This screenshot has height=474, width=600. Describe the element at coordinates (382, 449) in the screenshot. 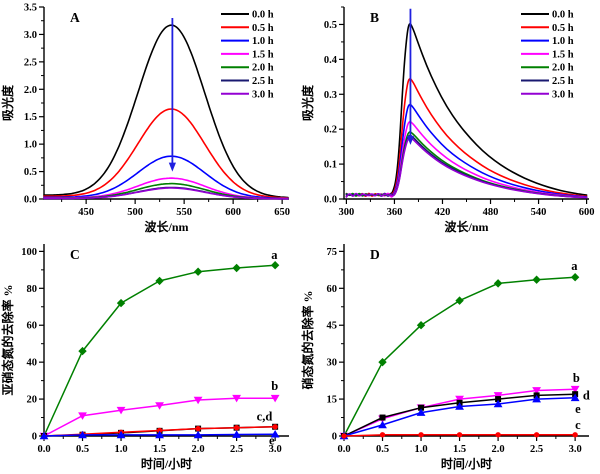

I see `x-tick-label: 0.5` at that location.